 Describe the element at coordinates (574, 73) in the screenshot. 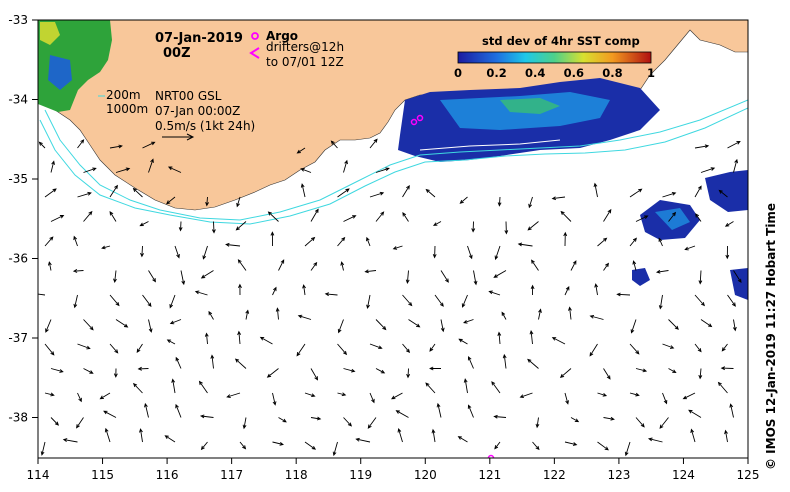

I see `colorbar-tick-label: 0.6` at that location.